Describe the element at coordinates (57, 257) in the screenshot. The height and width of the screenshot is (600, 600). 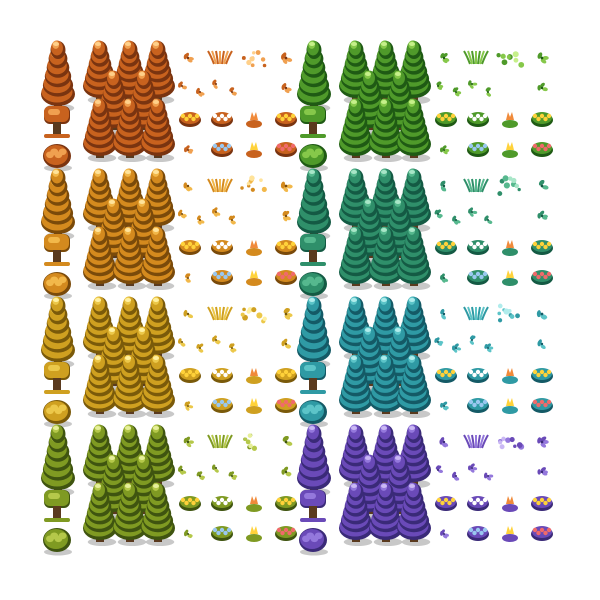
I see `block-trunk` at that location.